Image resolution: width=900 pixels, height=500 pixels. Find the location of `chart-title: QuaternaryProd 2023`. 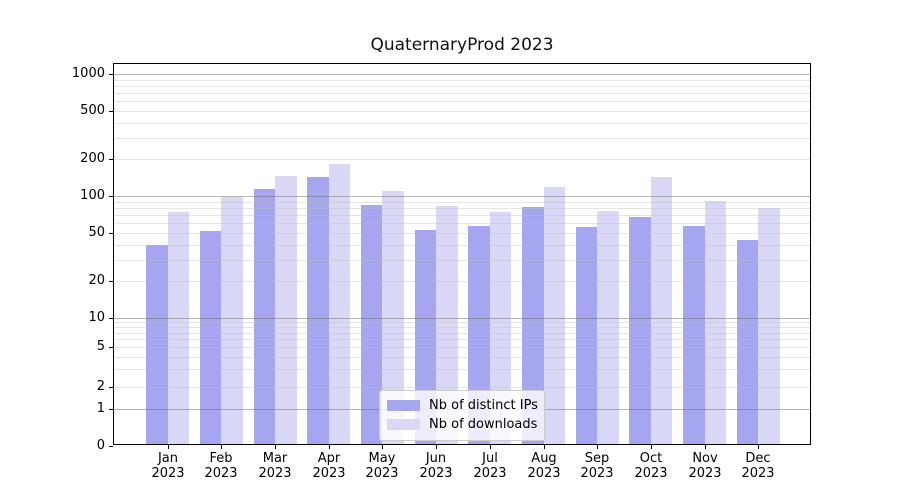

chart-title: QuaternaryProd 2023 is located at coordinates (462, 45).